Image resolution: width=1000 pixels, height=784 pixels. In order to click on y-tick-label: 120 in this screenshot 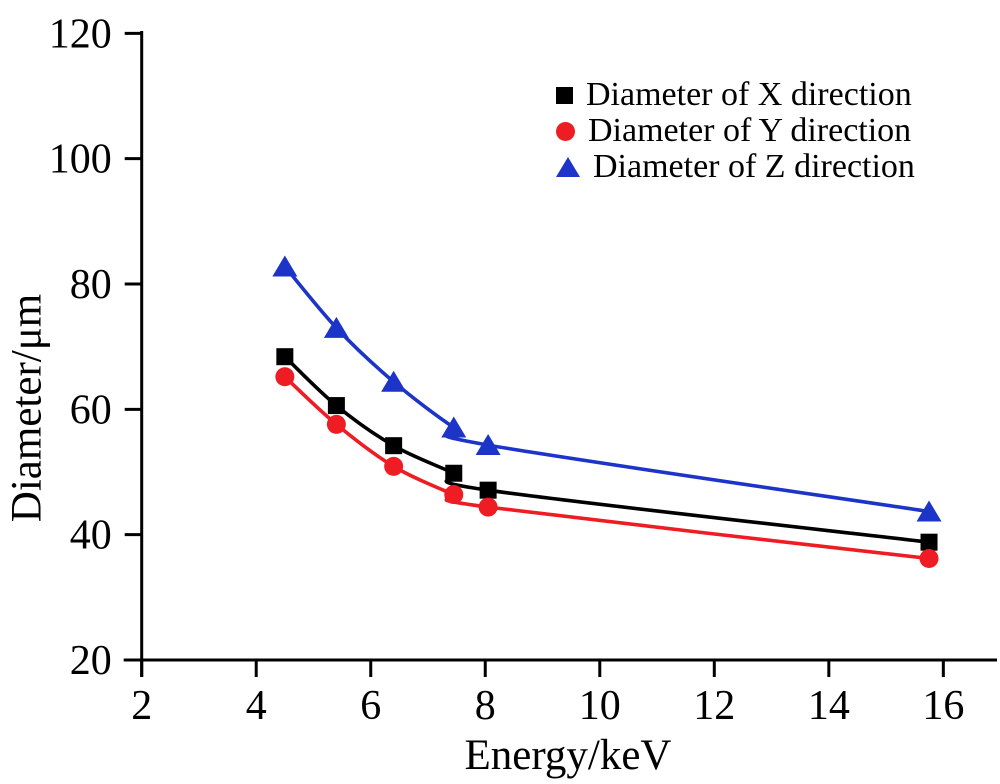, I will do `click(80, 34)`.